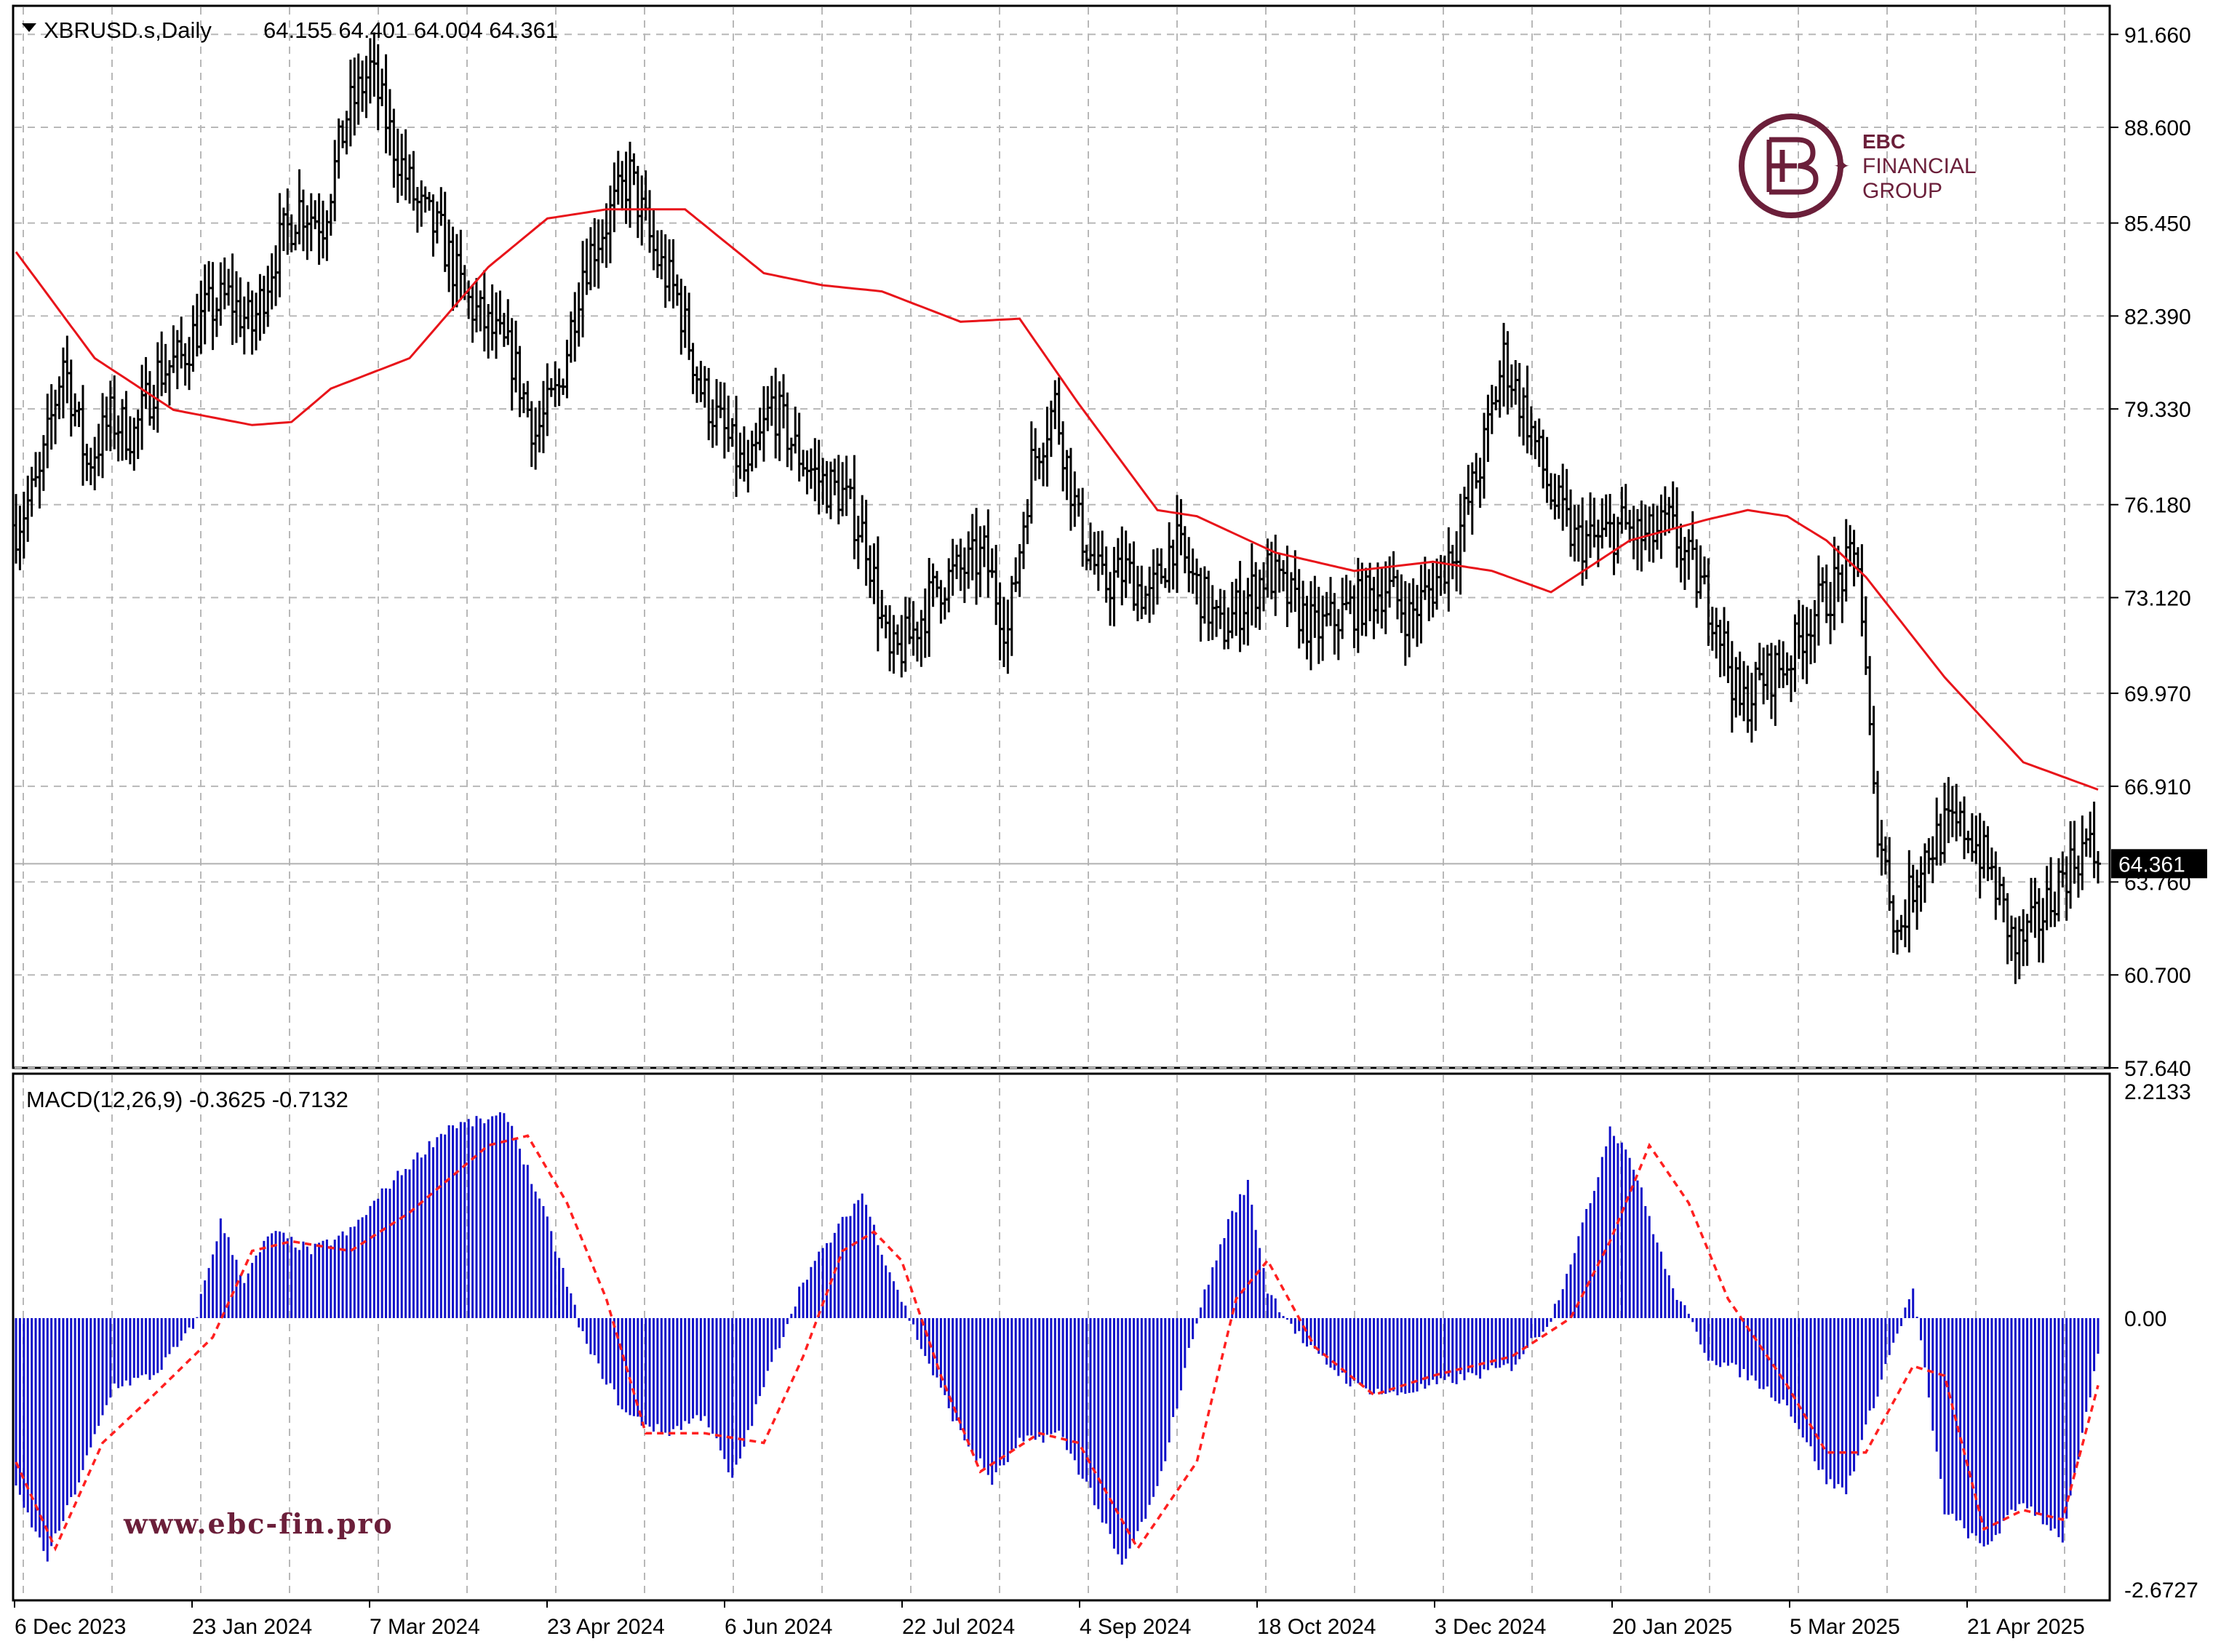 This screenshot has height=1652, width=2213. I want to click on x-tick-label: 6 Dec 2023, so click(70, 1627).